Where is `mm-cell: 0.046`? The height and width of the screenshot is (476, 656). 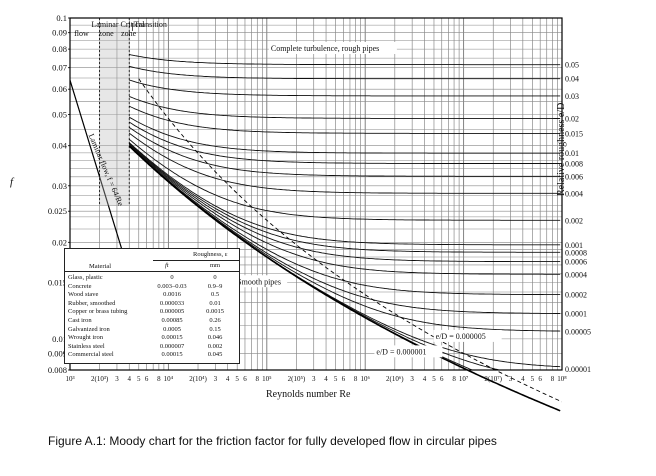 mm-cell: 0.046 is located at coordinates (215, 338).